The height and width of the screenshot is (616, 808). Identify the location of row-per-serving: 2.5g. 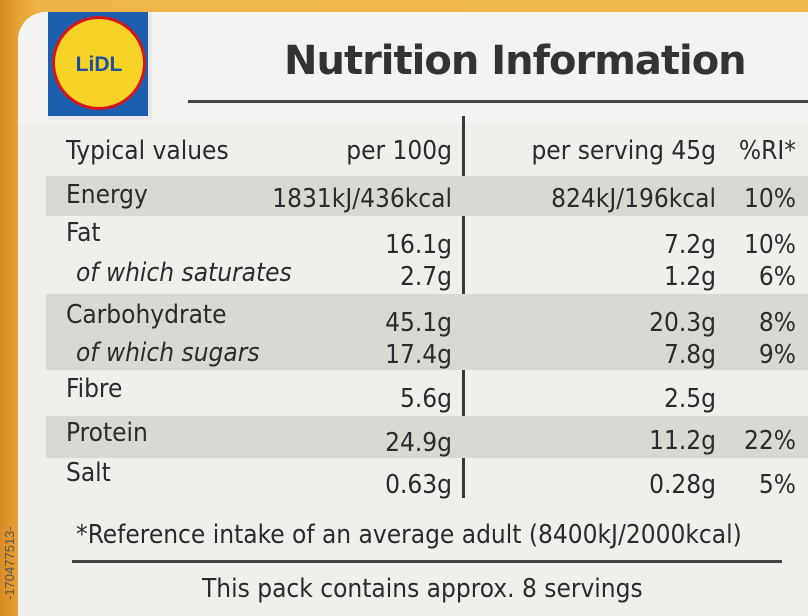
(689, 399).